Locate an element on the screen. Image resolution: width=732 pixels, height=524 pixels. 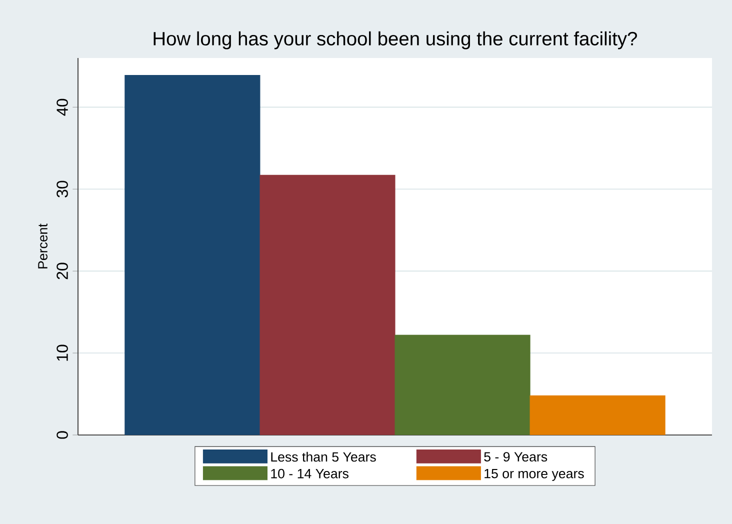
bar is located at coordinates (328, 304).